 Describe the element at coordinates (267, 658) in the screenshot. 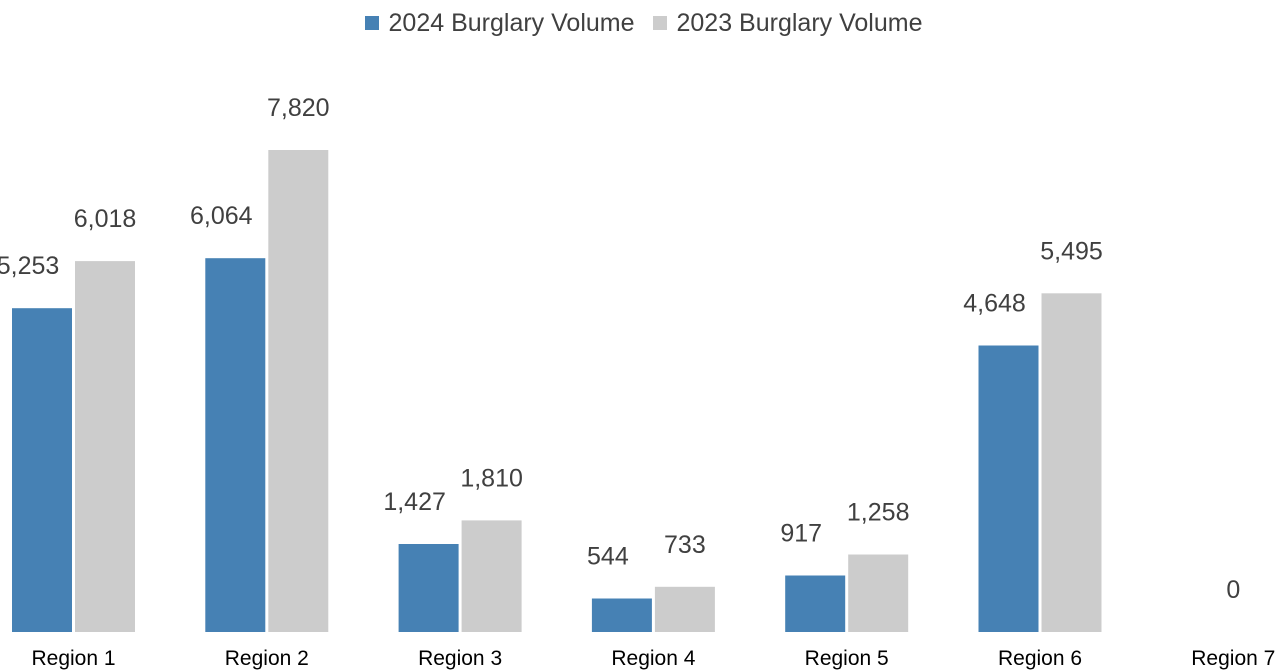

I see `x-tick-label-region-2: Region 2` at that location.